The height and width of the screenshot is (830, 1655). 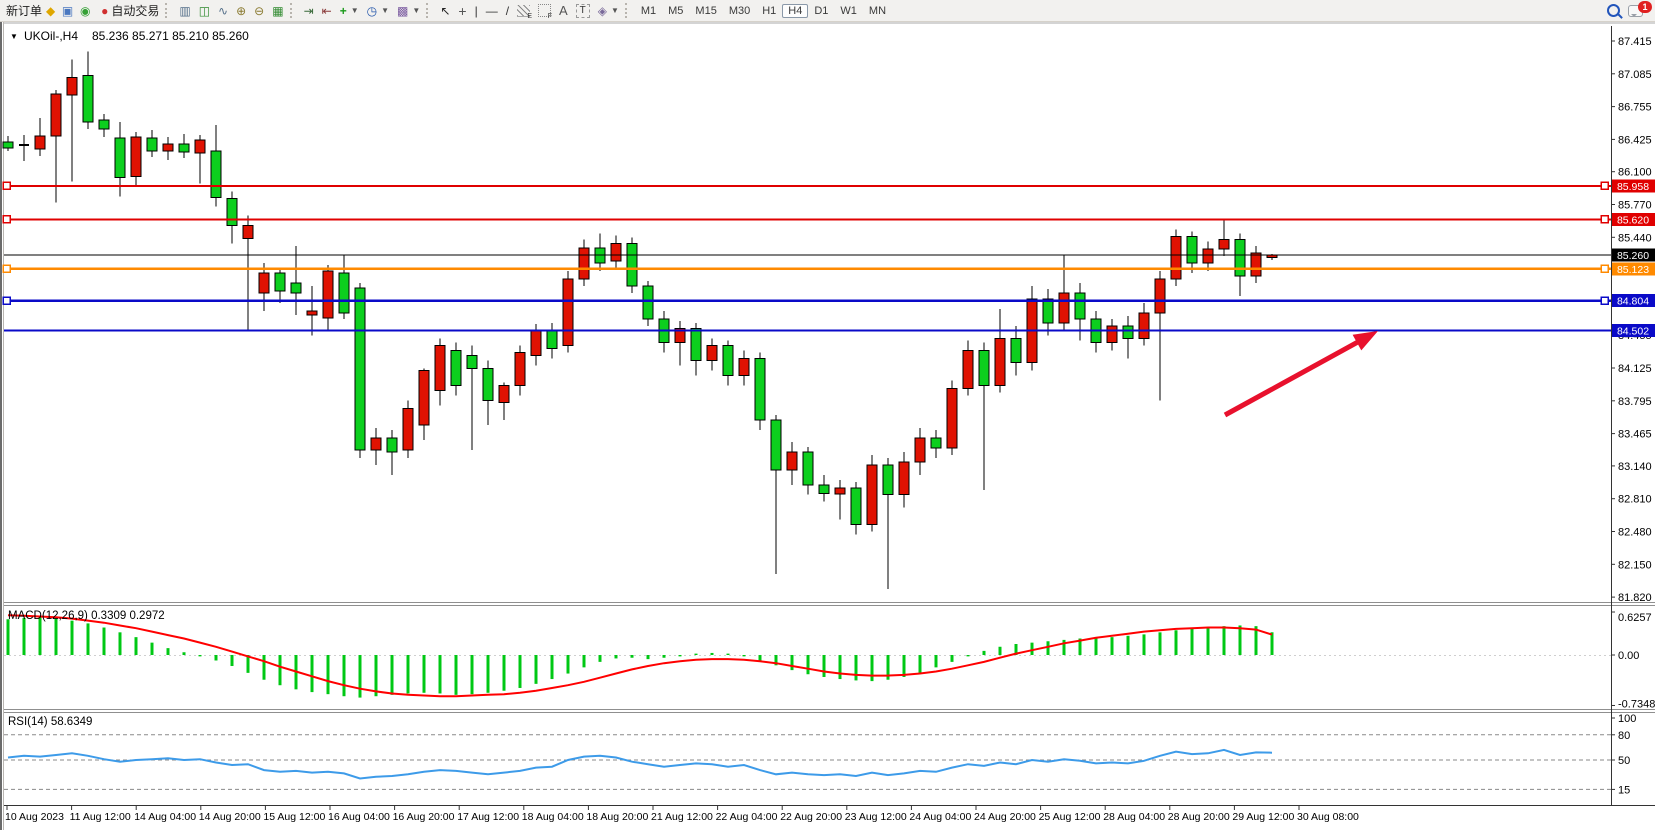 I want to click on auto-scroll-button: ⇥, so click(x=309, y=10).